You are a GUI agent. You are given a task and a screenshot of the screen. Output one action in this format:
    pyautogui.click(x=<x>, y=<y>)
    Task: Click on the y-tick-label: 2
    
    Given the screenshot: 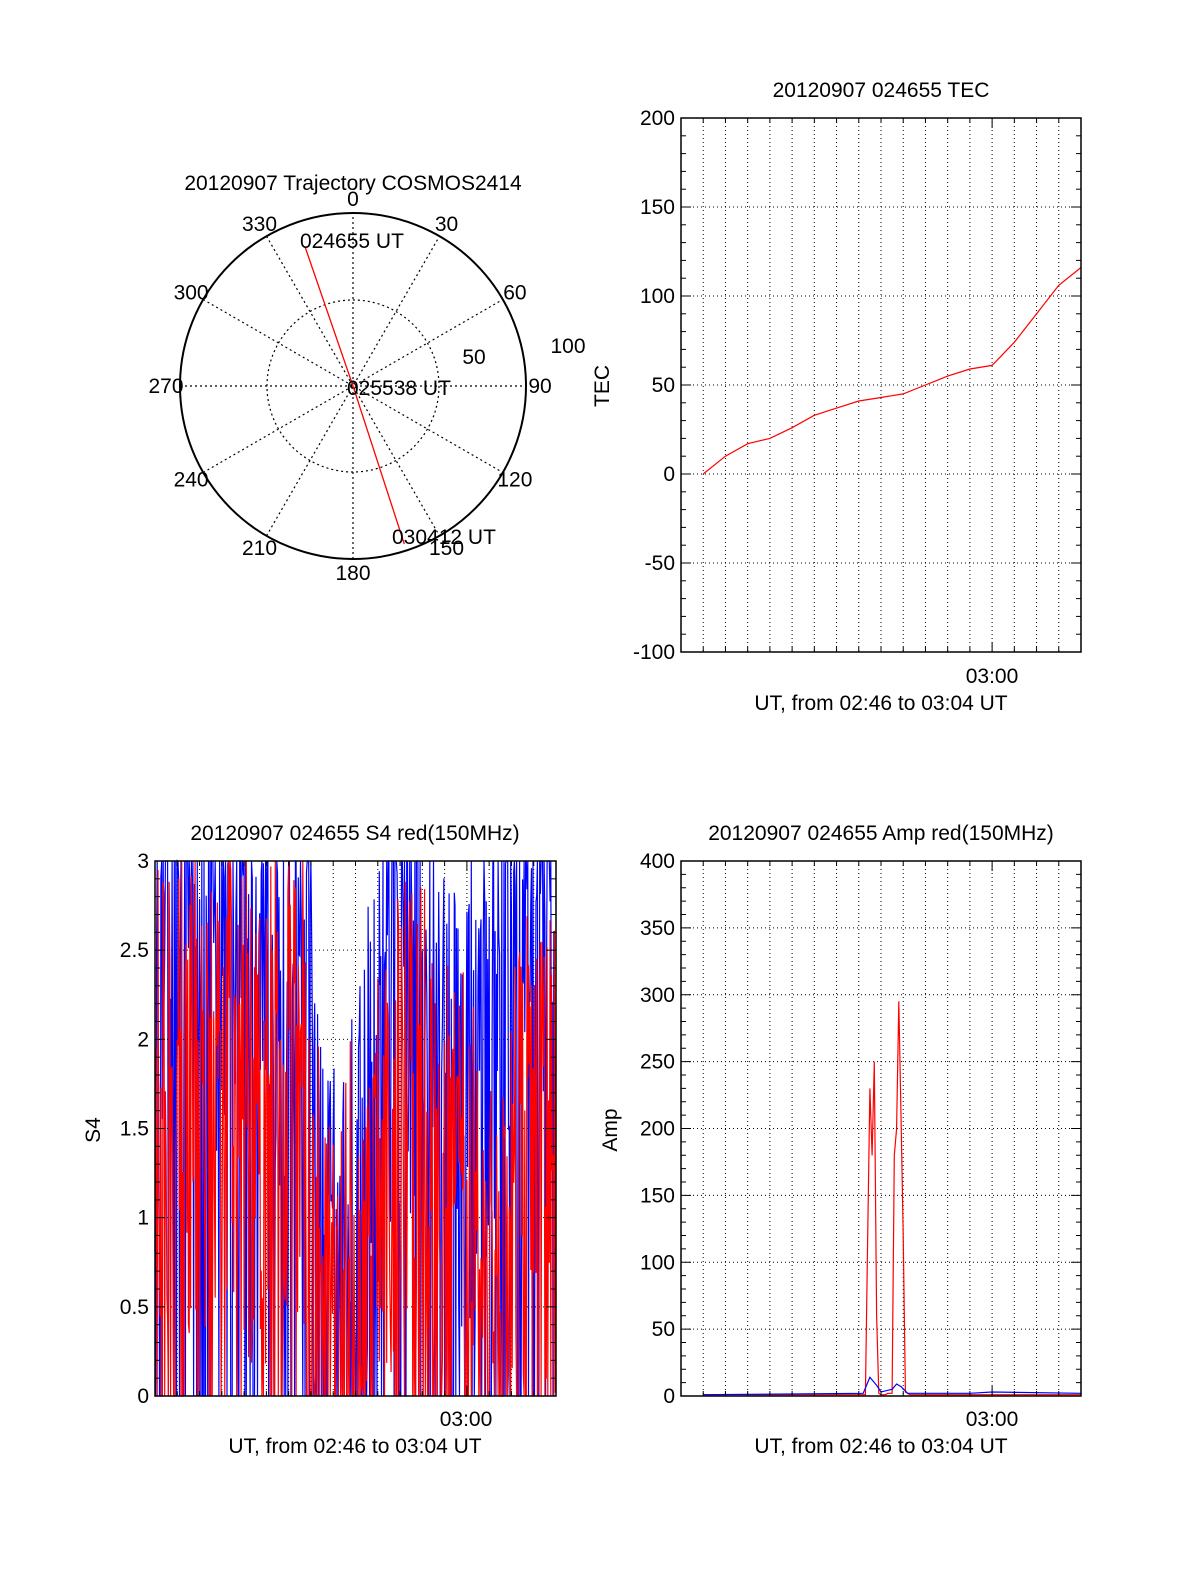 What is the action you would take?
    pyautogui.click(x=143, y=1039)
    